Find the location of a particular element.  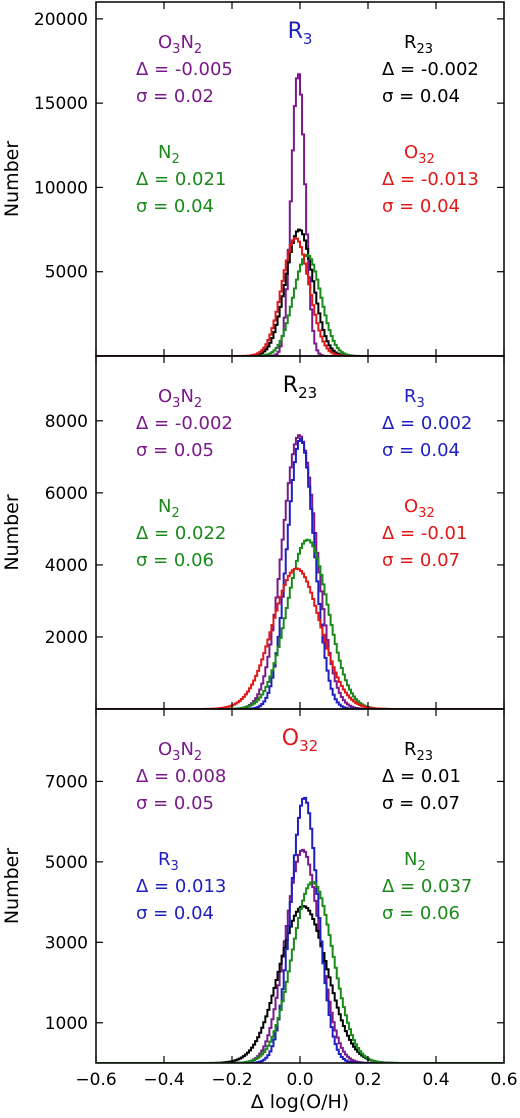

y-tick-label: 15000 is located at coordinates (61, 104).